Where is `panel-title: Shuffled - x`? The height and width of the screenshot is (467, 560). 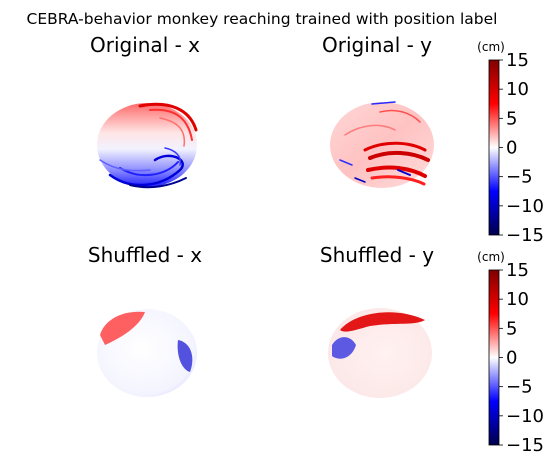 panel-title: Shuffled - x is located at coordinates (145, 255).